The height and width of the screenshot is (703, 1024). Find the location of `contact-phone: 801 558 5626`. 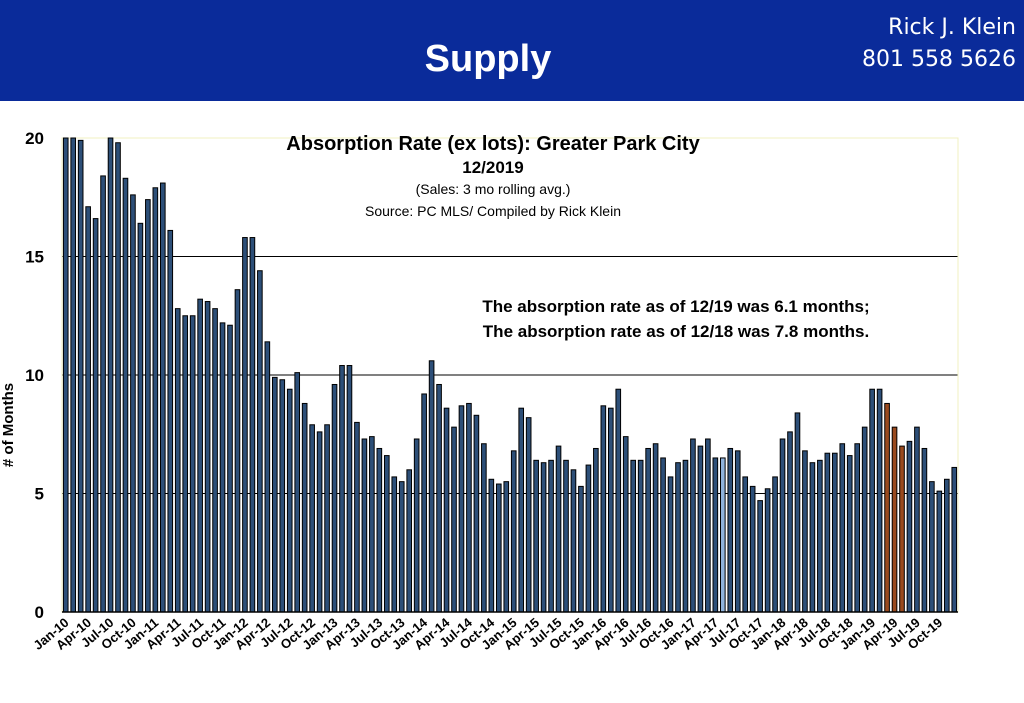

contact-phone: 801 558 5626 is located at coordinates (939, 59).